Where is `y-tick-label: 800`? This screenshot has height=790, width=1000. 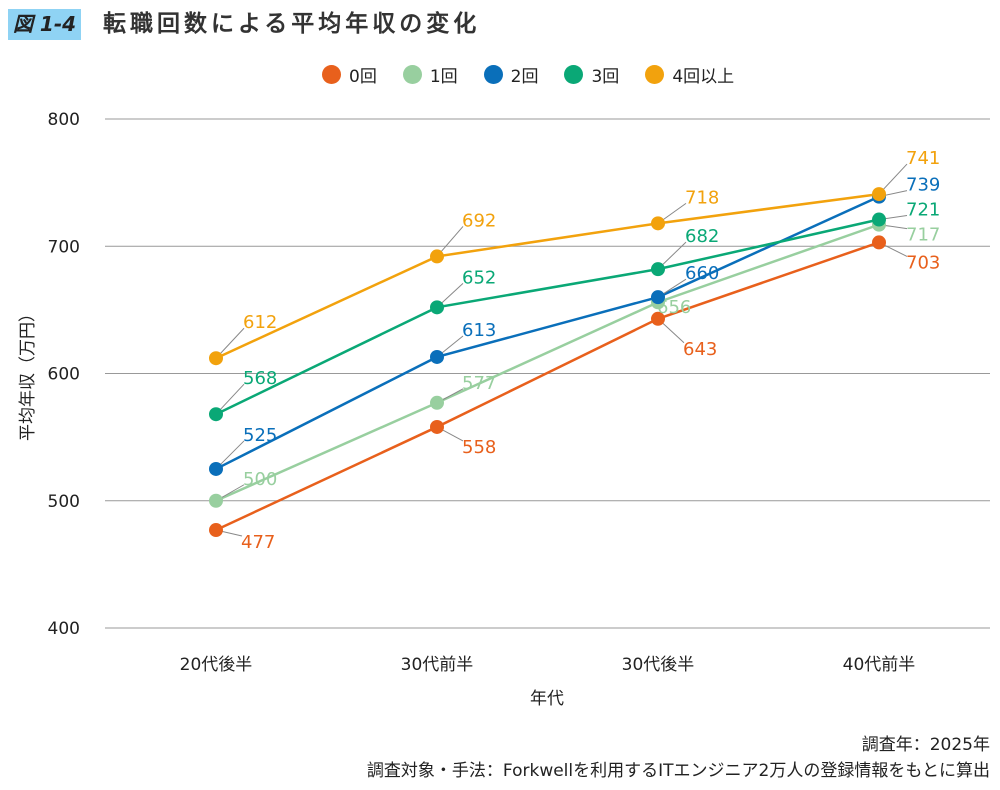 y-tick-label: 800 is located at coordinates (64, 120).